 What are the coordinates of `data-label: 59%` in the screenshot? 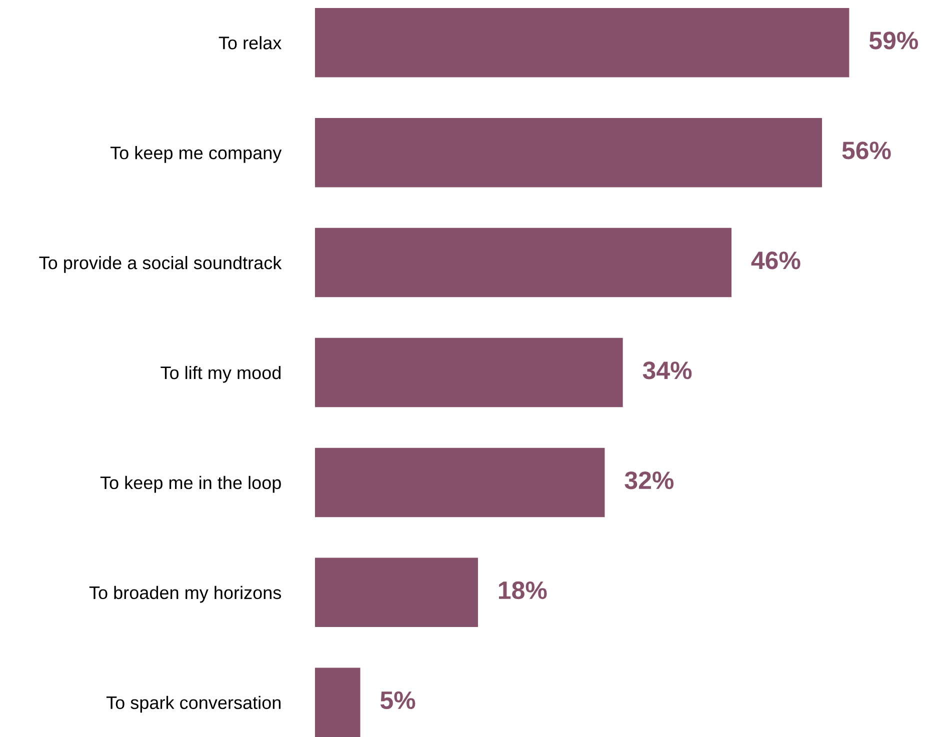 It's located at (893, 41).